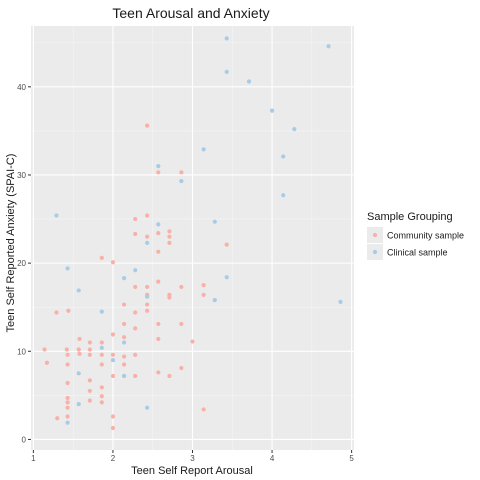 Image resolution: width=480 pixels, height=480 pixels. I want to click on x-axis: 1 2 3 4 5, so click(192, 456).